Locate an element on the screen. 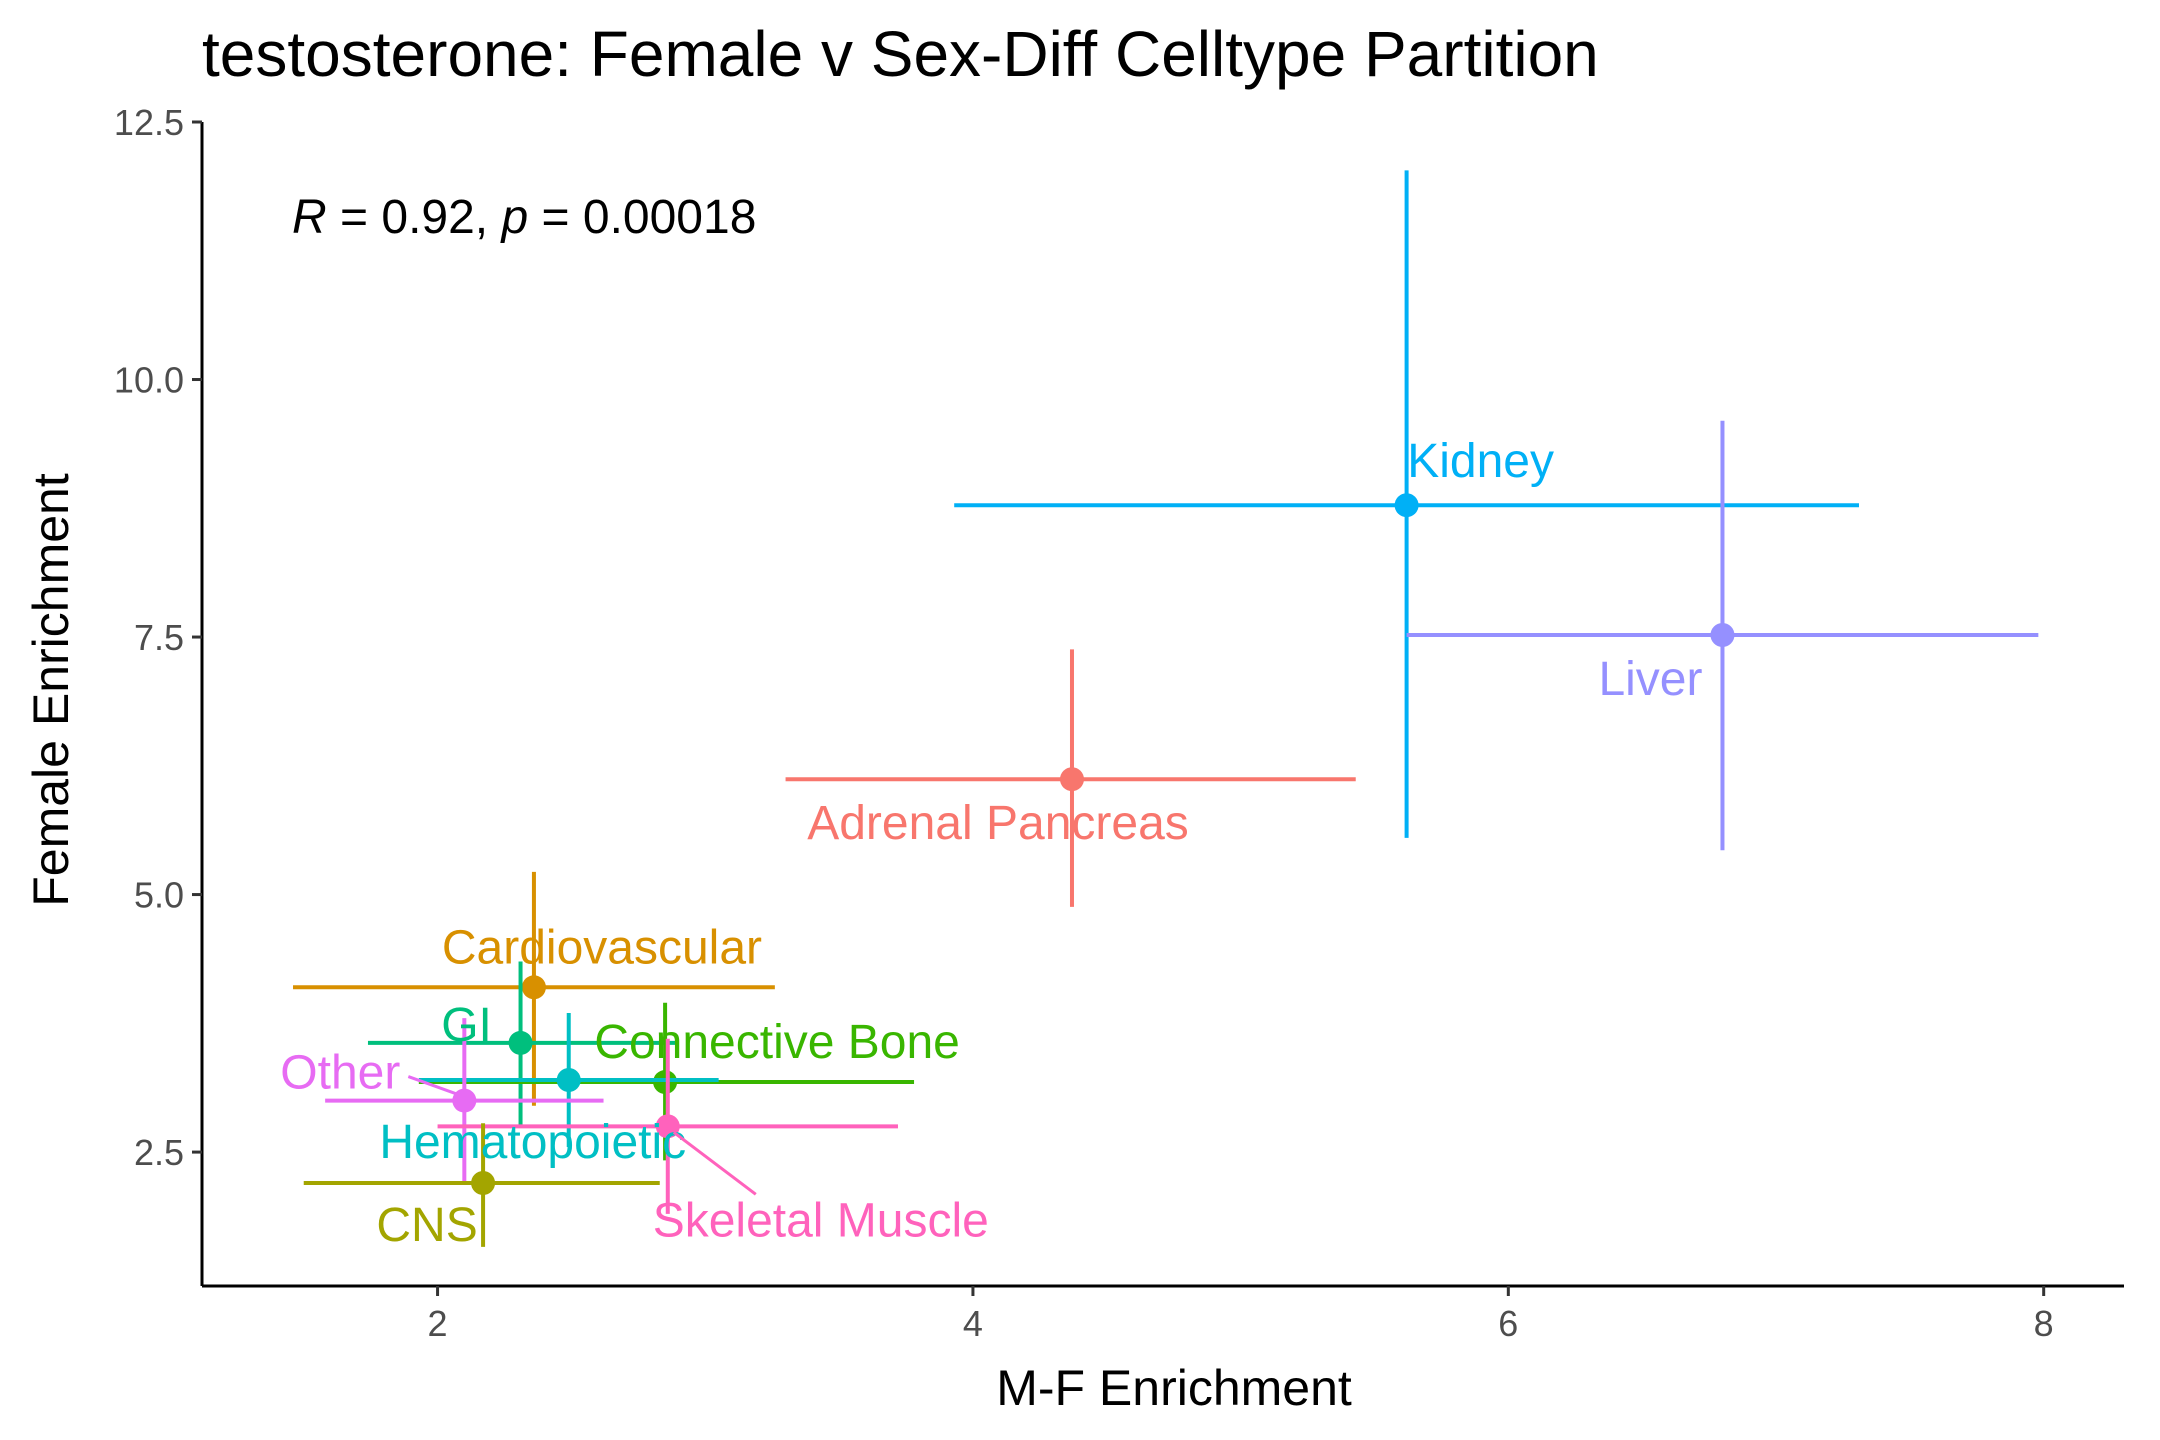  p-symbol: p is located at coordinates (513, 217).